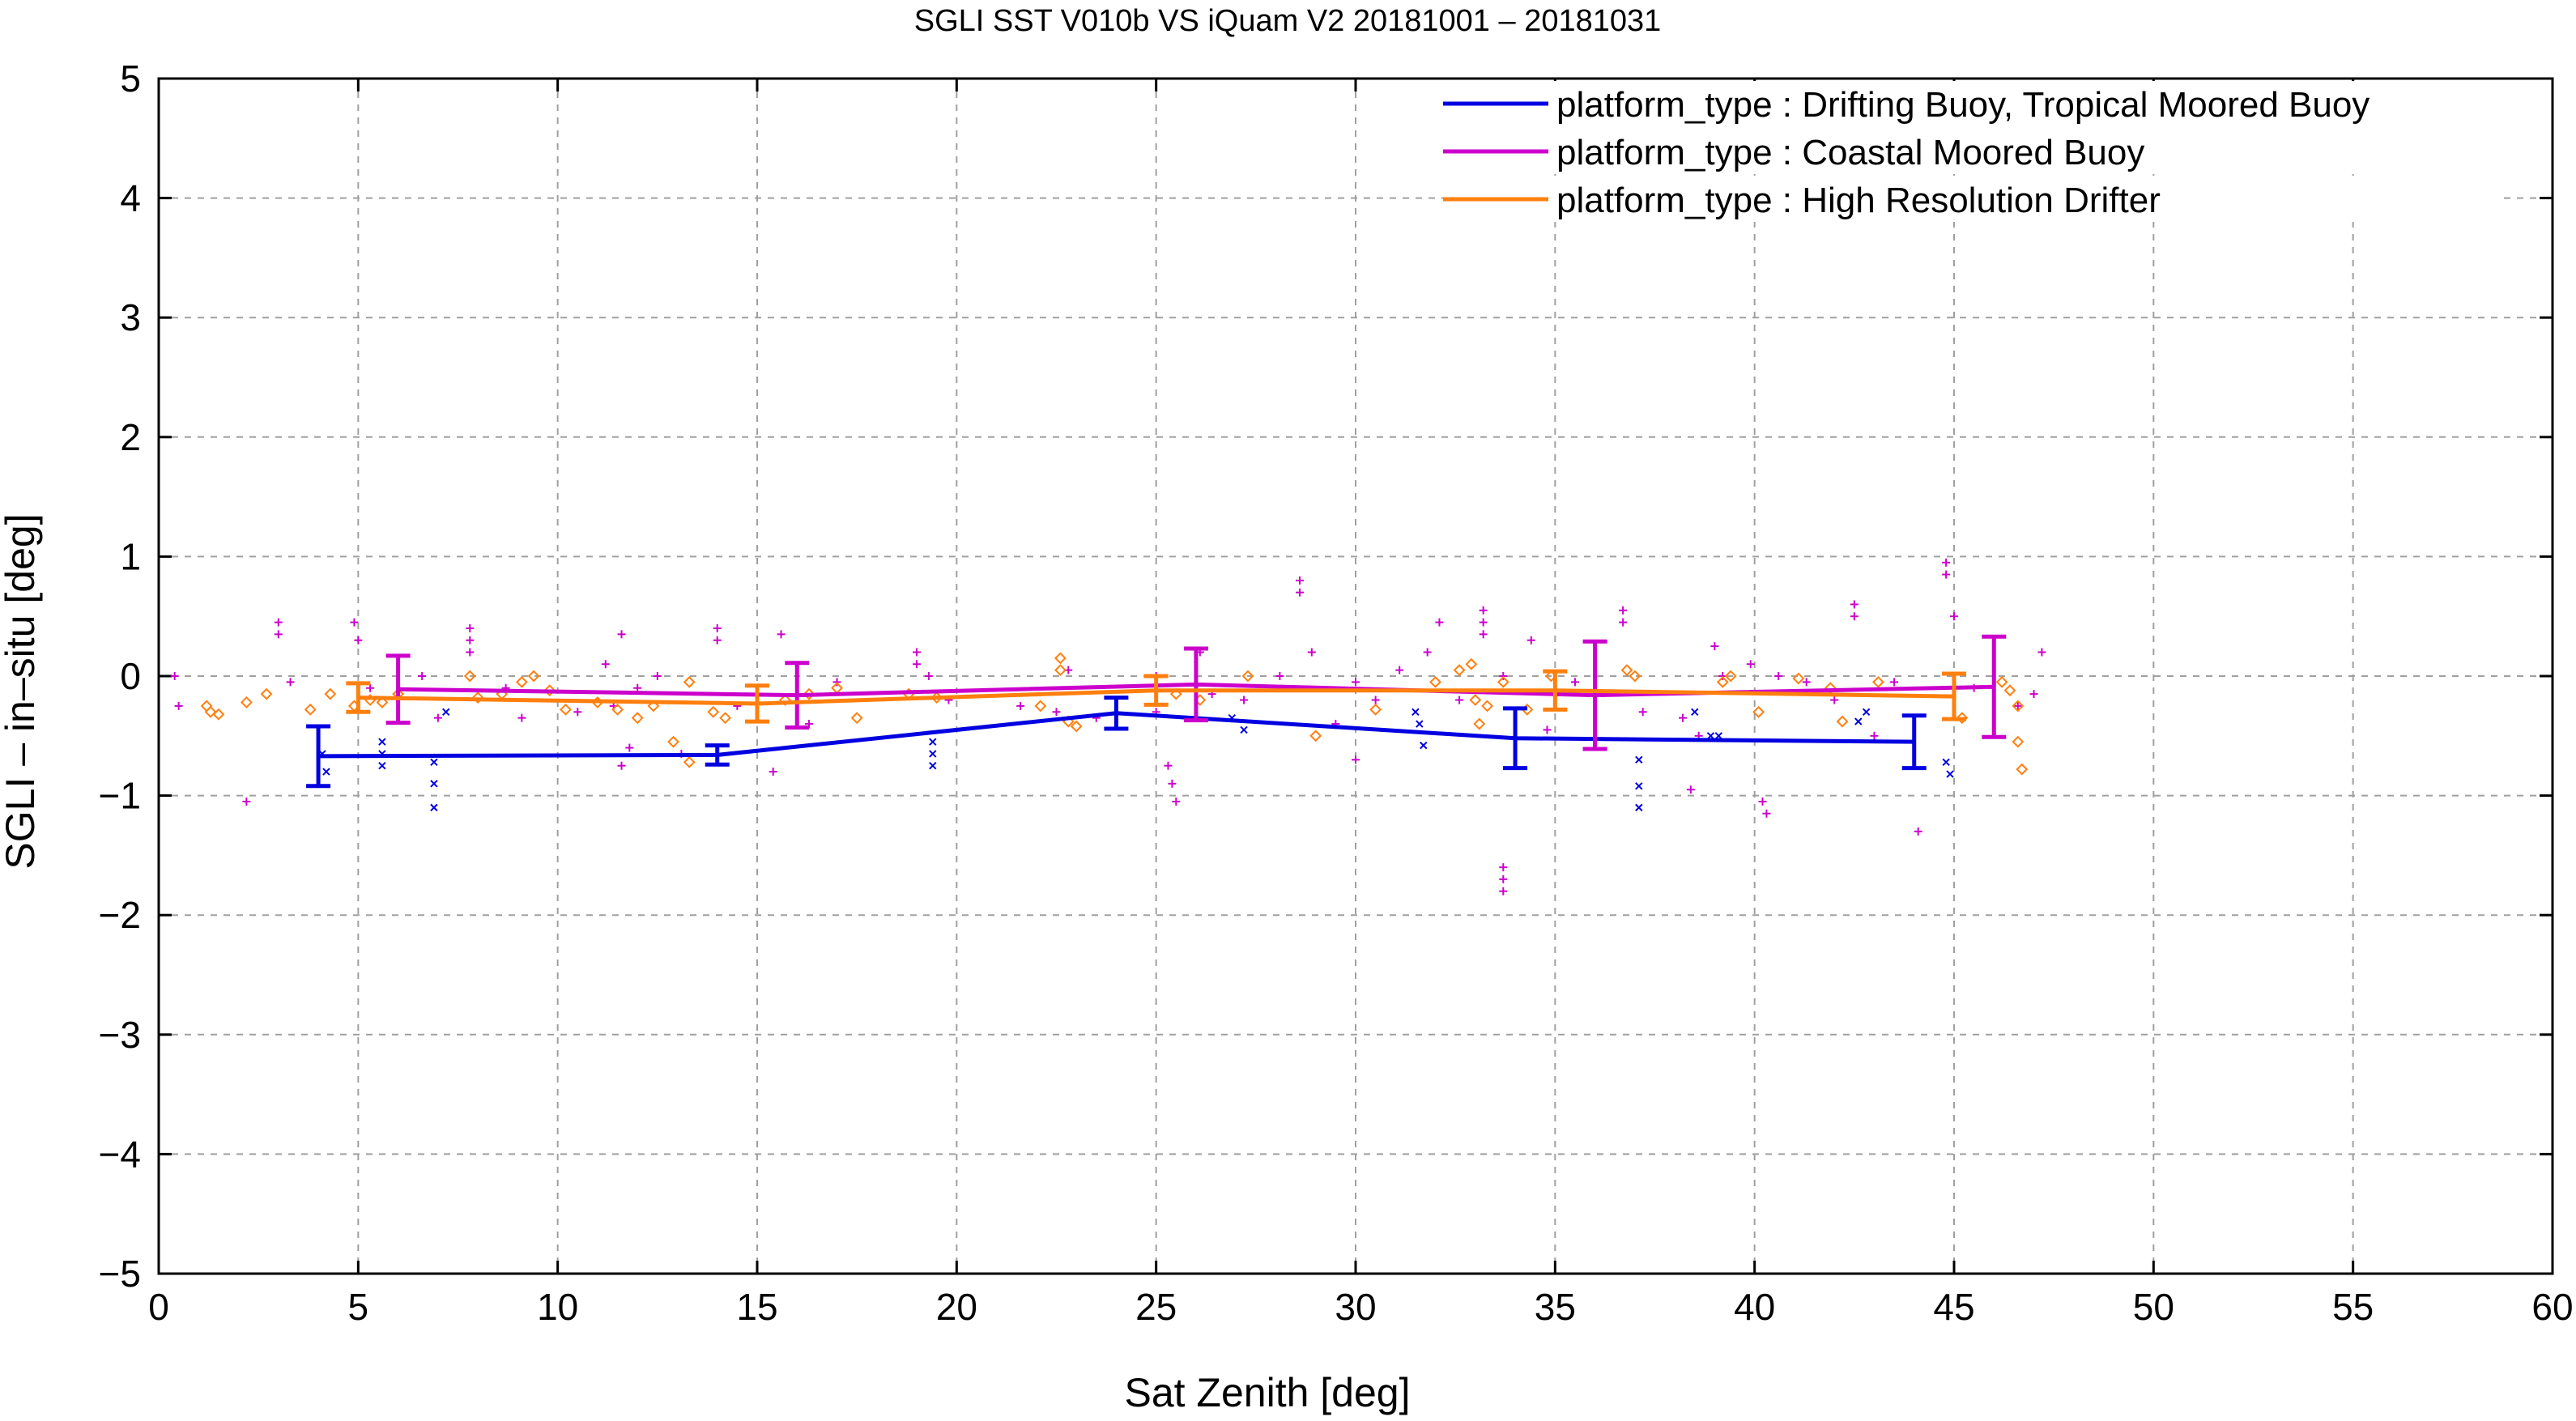 The height and width of the screenshot is (1421, 2576). Describe the element at coordinates (130, 676) in the screenshot. I see `y-tick-label: 0` at that location.